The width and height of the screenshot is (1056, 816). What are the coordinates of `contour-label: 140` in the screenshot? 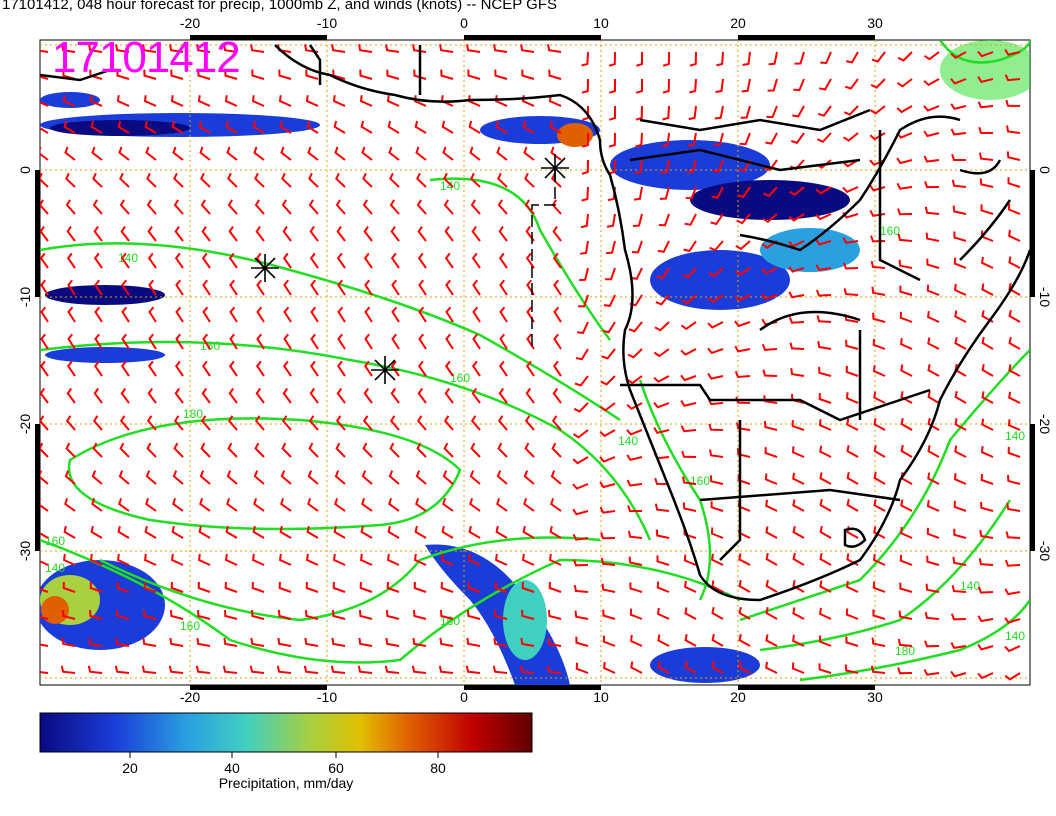 It's located at (970, 586).